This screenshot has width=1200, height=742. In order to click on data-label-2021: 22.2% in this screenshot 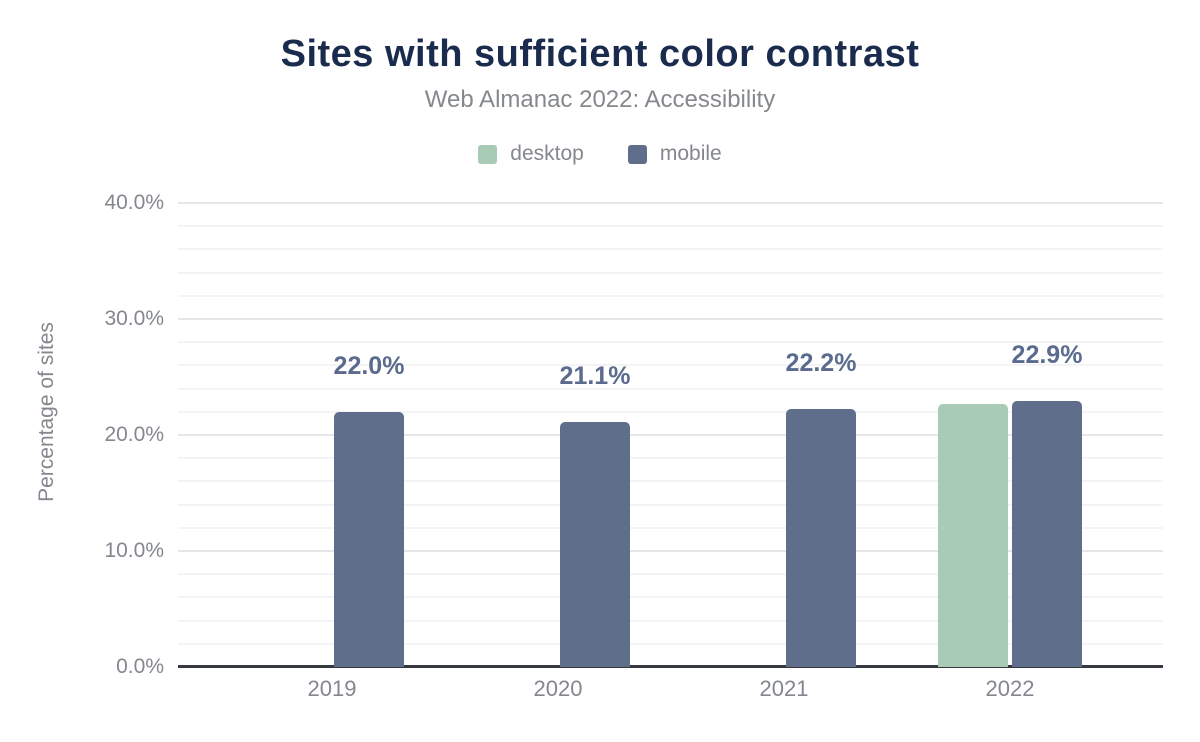, I will do `click(821, 363)`.